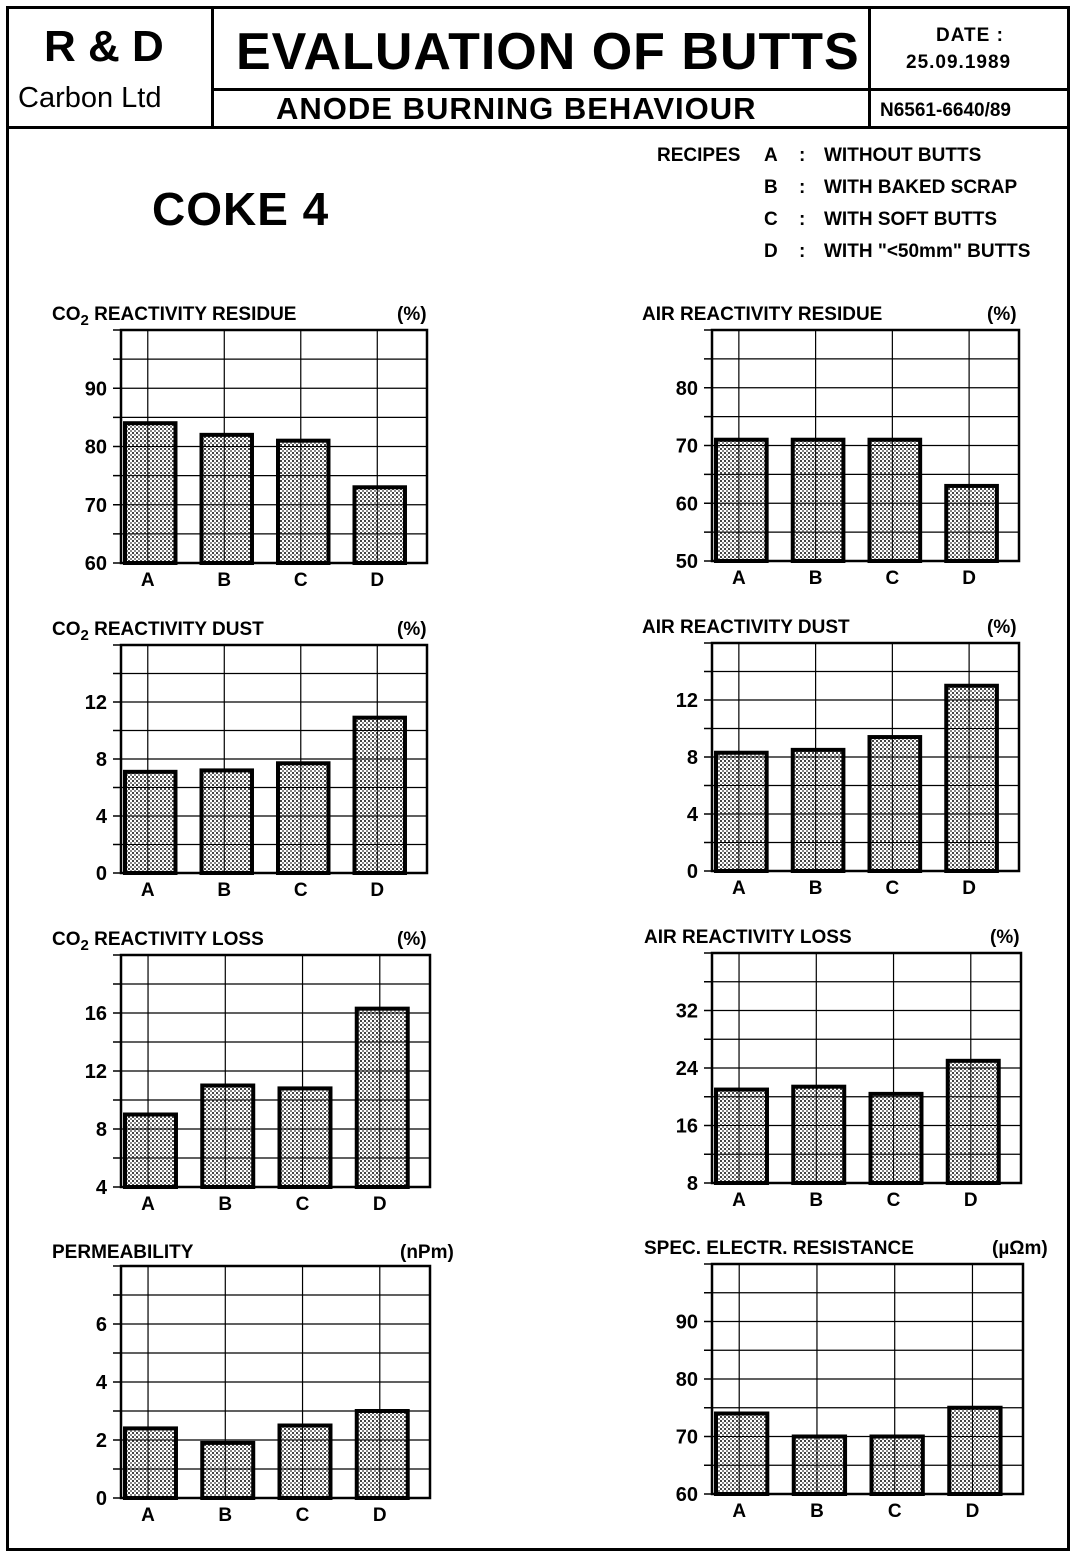  Describe the element at coordinates (771, 251) in the screenshot. I see `legend-key-d: D` at that location.